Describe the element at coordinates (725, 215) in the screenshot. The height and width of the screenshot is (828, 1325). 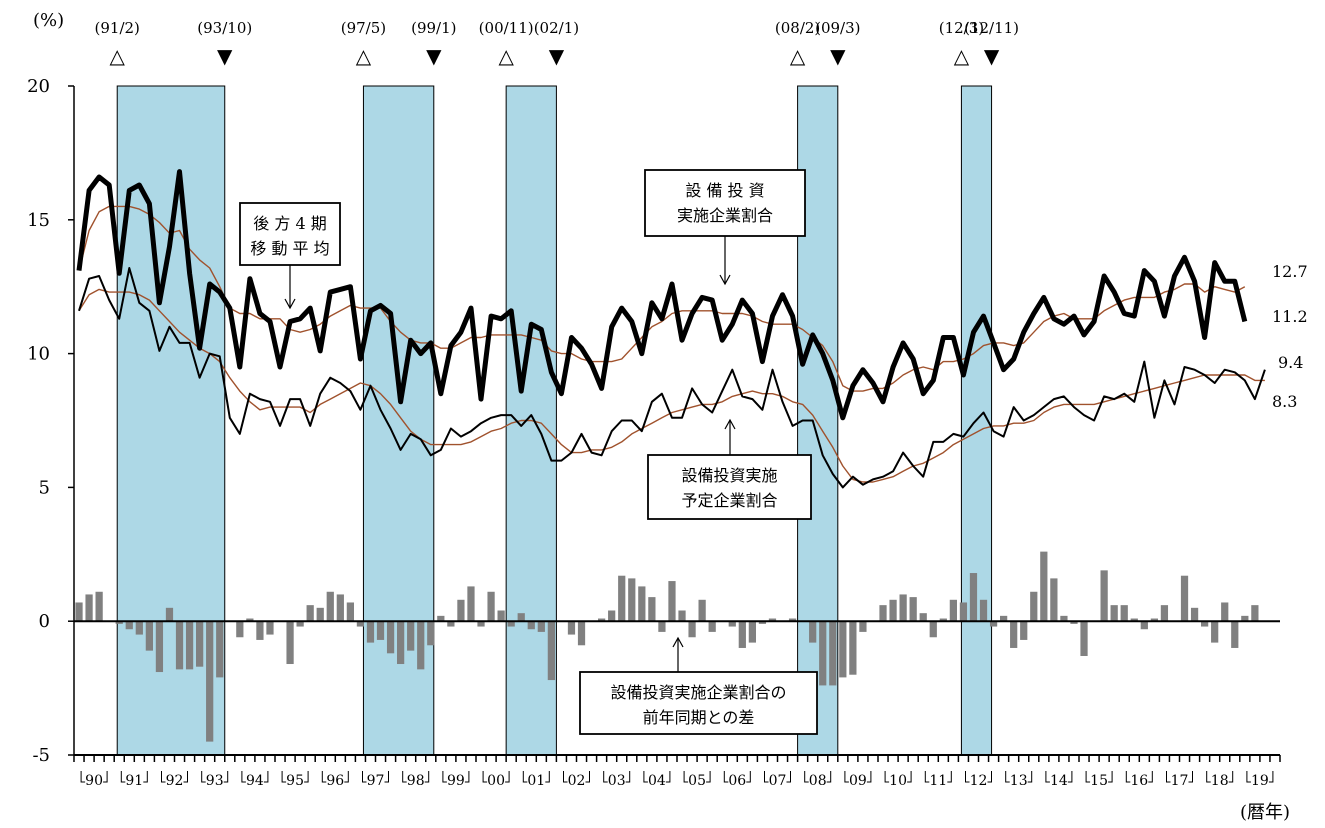
I see `annotation-text: 実施企業割合` at that location.